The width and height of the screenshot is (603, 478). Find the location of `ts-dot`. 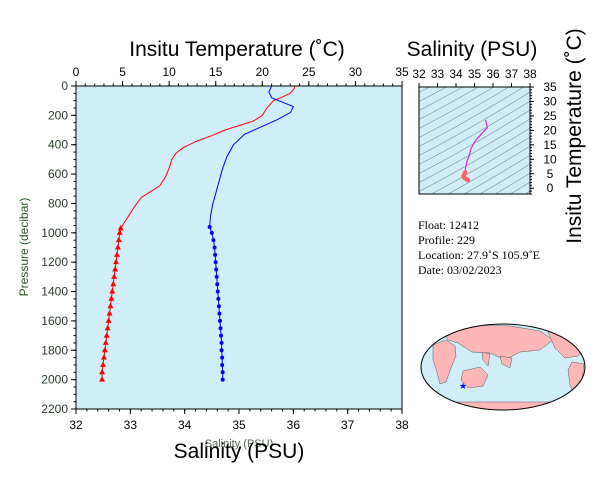

ts-dot is located at coordinates (468, 180).